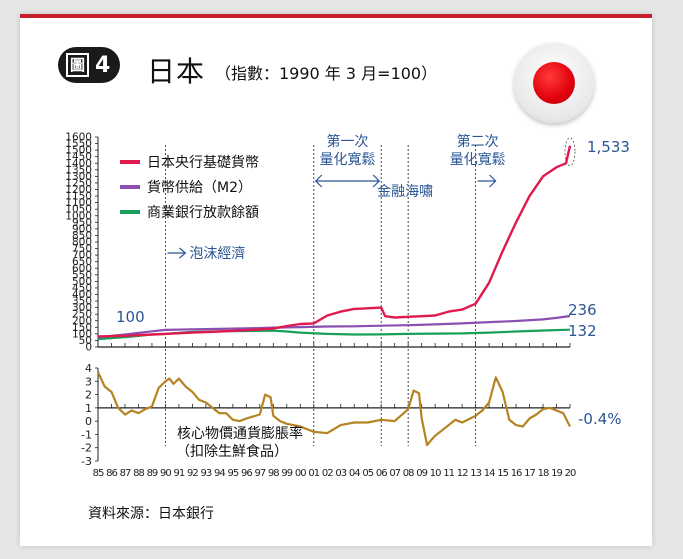 The width and height of the screenshot is (683, 559). What do you see at coordinates (138, 473) in the screenshot?
I see `x-tick-label: 88` at bounding box center [138, 473].